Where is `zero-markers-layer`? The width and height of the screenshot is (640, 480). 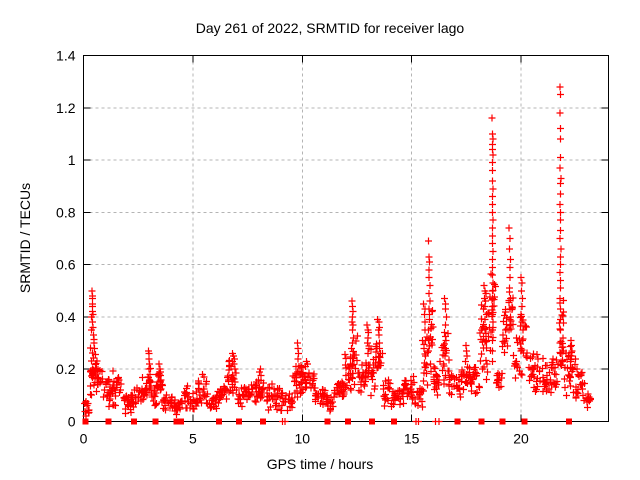
zero-markers-layer is located at coordinates (327, 421).